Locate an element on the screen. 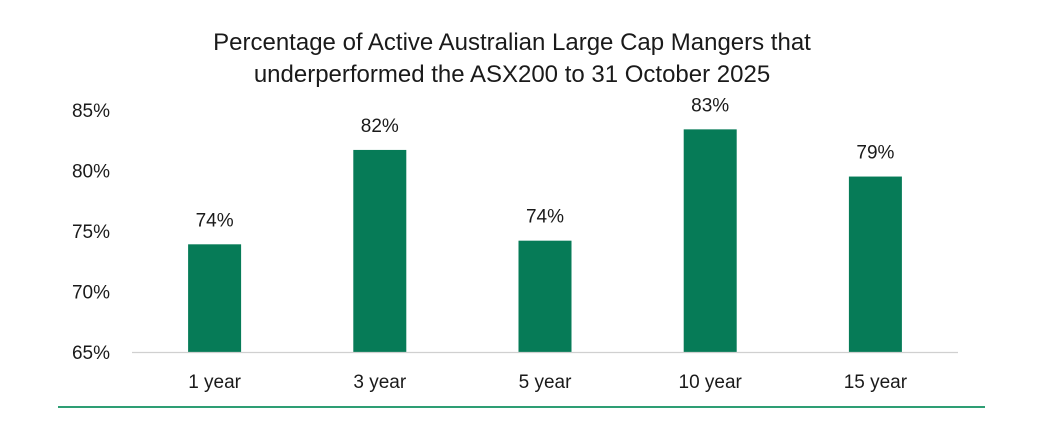 The width and height of the screenshot is (1047, 437). x-tick-label: 3 year is located at coordinates (379, 382).